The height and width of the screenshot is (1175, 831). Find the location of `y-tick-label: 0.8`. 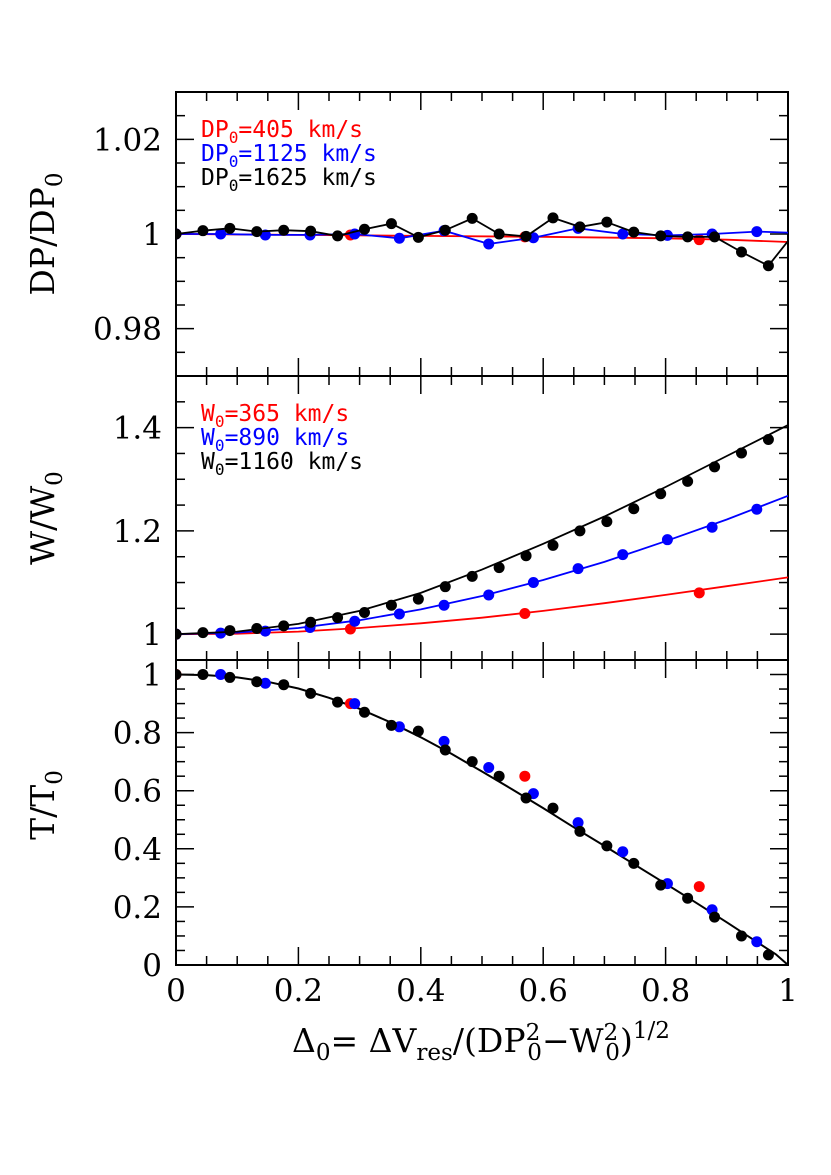

y-tick-label: 0.8 is located at coordinates (137, 734).